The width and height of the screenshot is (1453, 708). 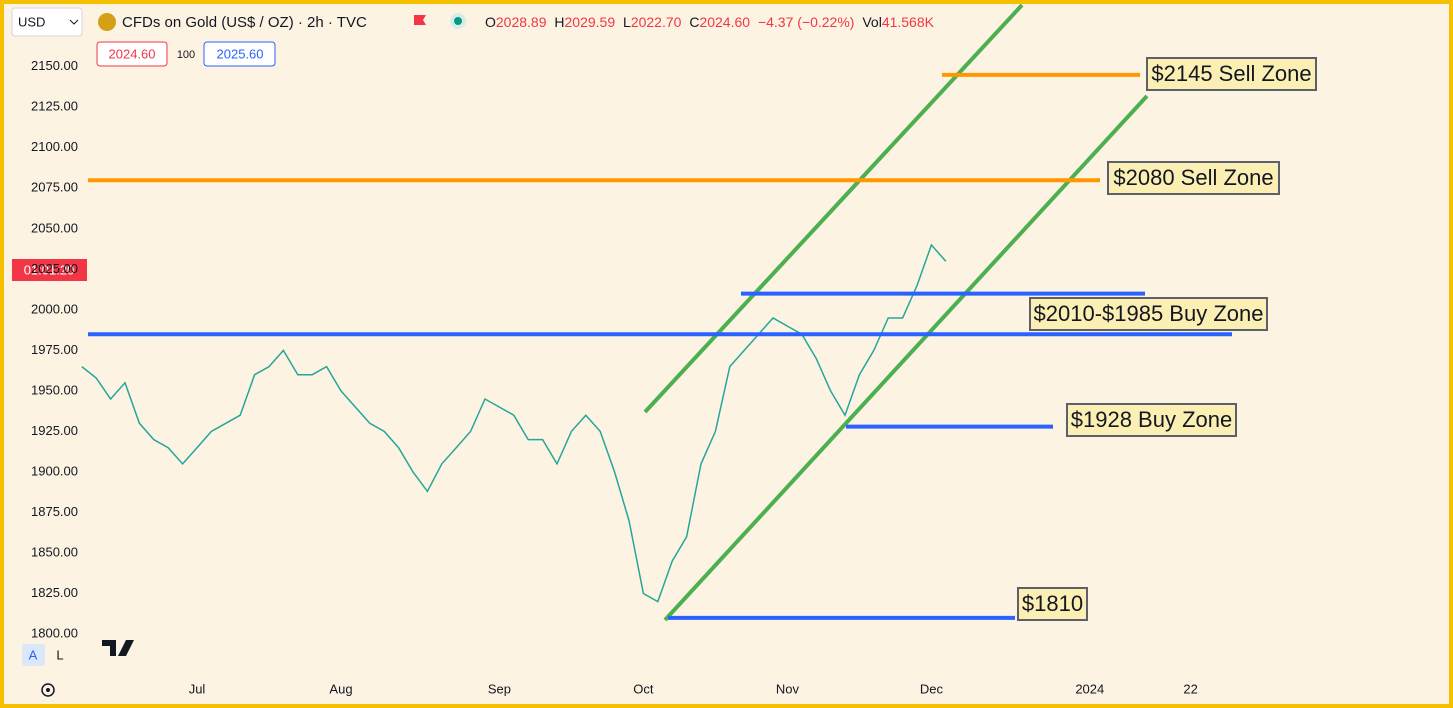 I want to click on l-value: 2022.70, so click(x=656, y=22).